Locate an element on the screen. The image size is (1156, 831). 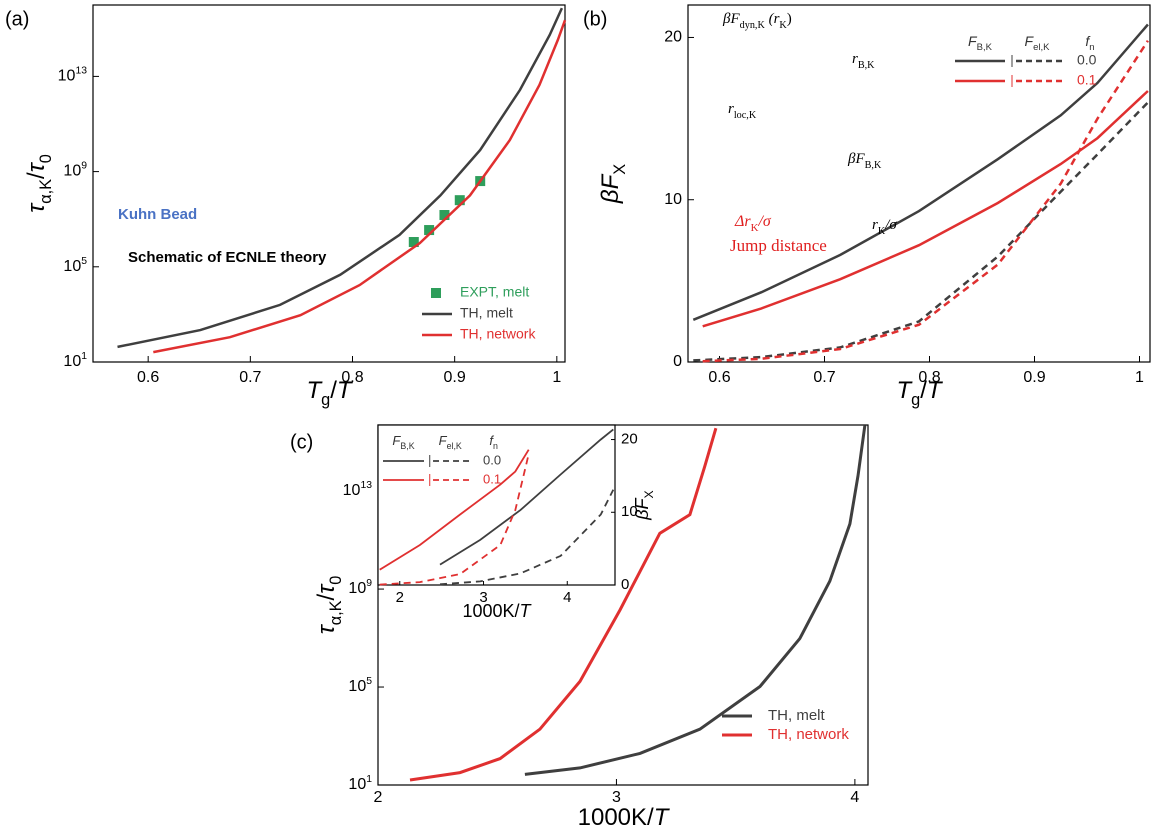
y2-axis-title-part: βF is located at coordinates (642, 508).